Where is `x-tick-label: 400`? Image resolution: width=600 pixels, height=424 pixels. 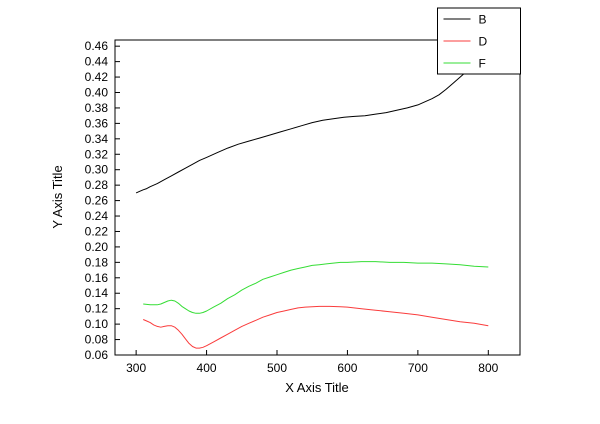 x-tick-label: 400 is located at coordinates (207, 368).